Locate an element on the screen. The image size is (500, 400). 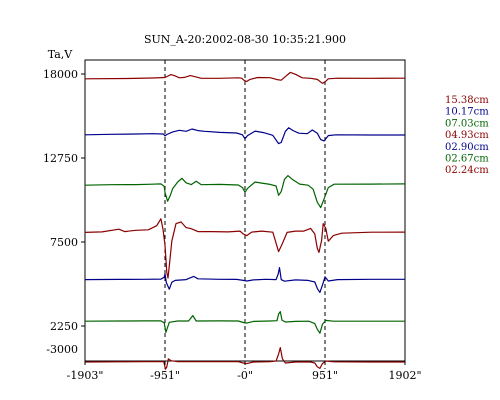
x-tick-label-3: 951" is located at coordinates (325, 375).